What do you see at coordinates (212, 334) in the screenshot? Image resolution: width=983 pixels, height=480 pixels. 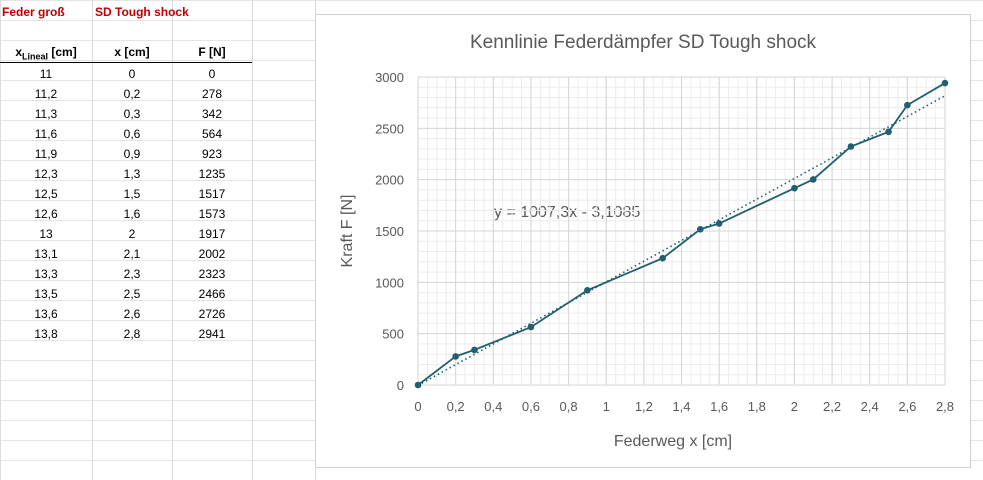 I see `table-cell-f: 2941` at bounding box center [212, 334].